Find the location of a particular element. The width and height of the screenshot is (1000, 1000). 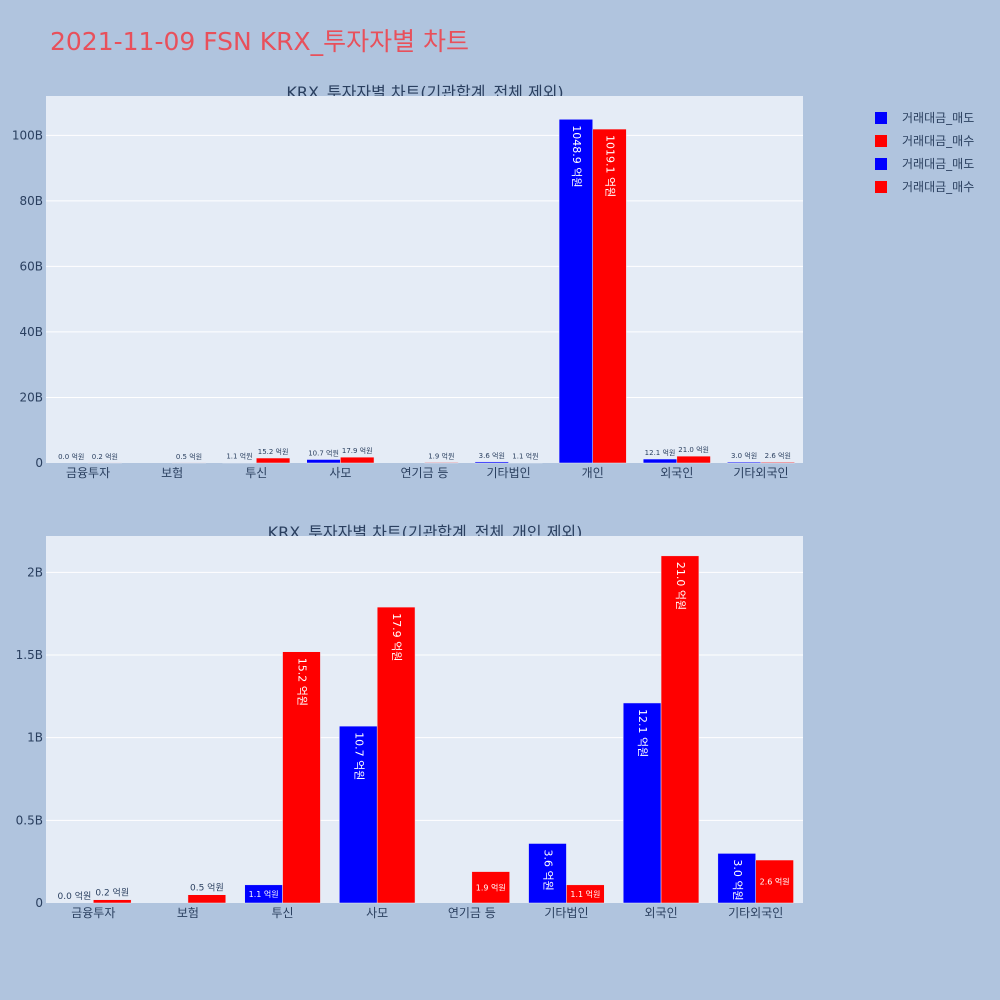

x-tick-label: 개인 is located at coordinates (593, 473).